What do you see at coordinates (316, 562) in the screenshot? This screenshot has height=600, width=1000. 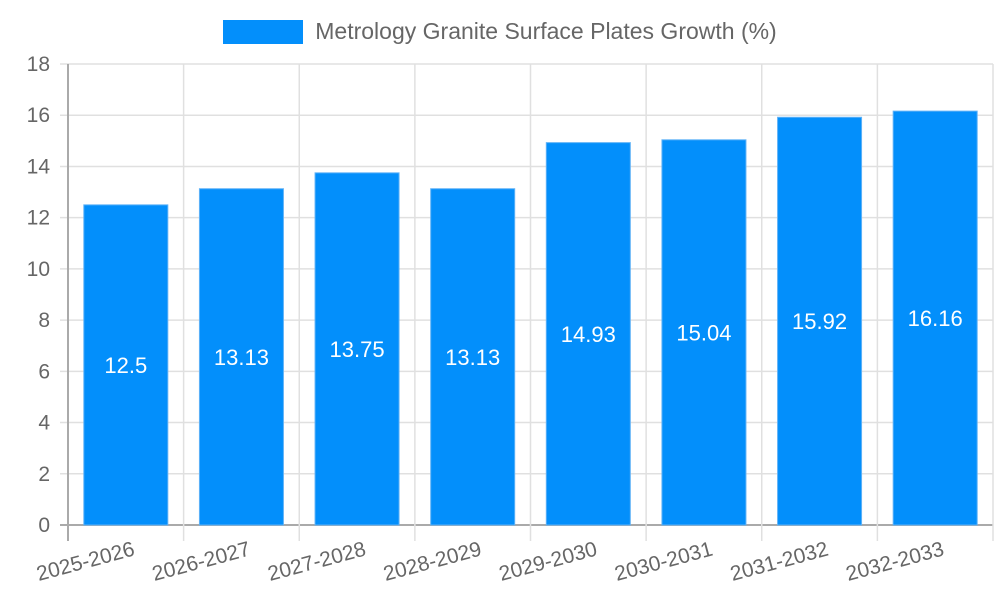 I see `x-tick-label: 2027-2028` at bounding box center [316, 562].